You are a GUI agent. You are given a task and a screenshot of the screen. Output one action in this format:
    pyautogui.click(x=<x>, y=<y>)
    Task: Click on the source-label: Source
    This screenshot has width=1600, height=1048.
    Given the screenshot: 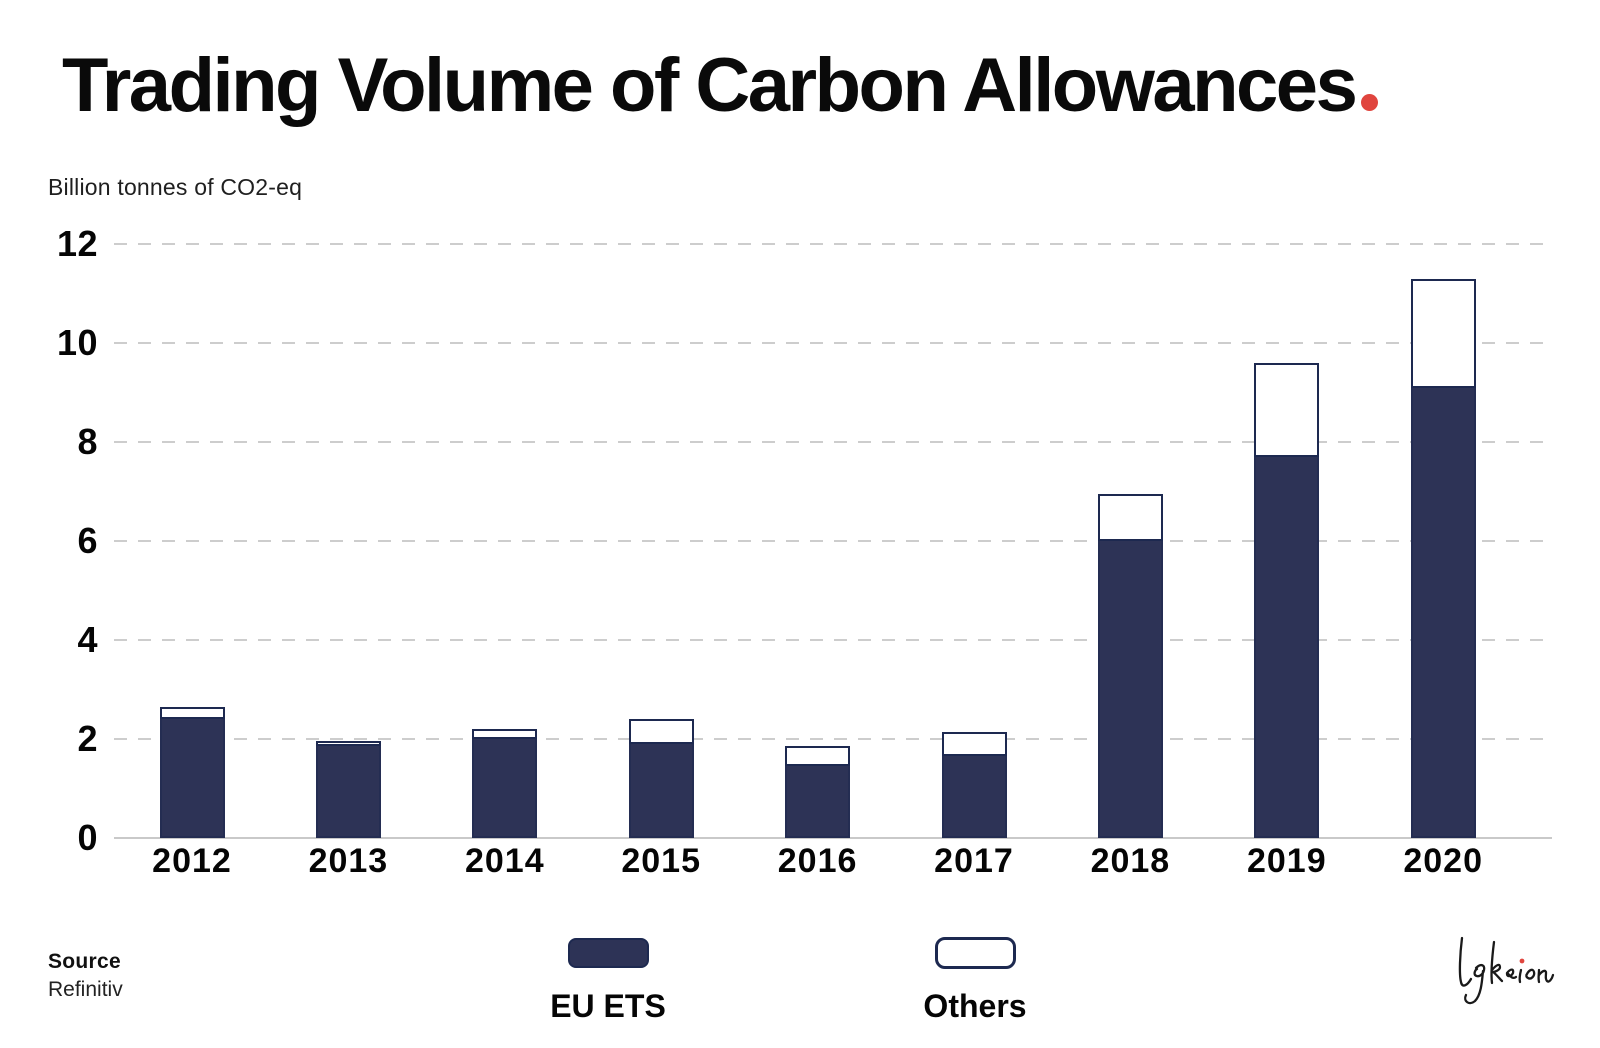 What is the action you would take?
    pyautogui.click(x=84, y=961)
    